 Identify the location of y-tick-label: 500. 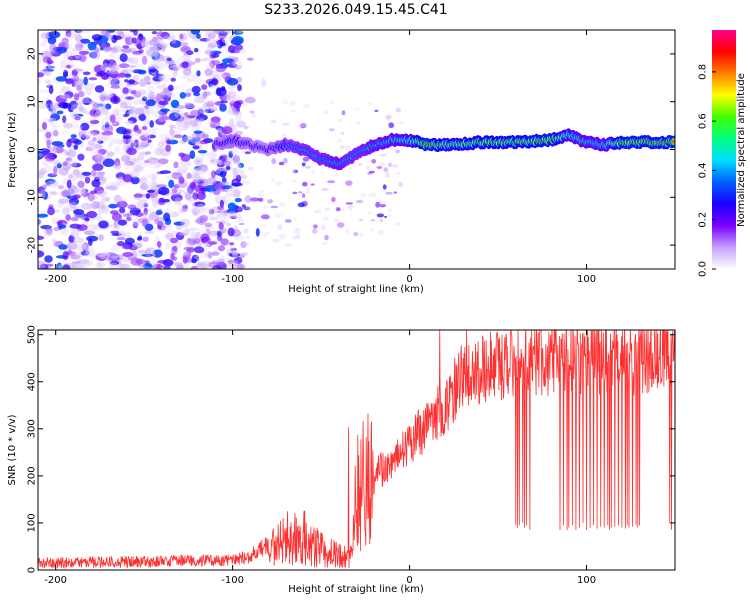
(32, 334).